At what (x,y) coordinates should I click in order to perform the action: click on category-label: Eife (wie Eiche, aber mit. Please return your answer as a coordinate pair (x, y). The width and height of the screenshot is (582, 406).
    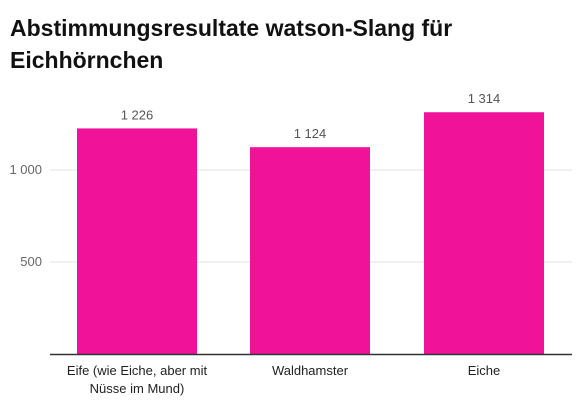
    Looking at the image, I should click on (137, 370).